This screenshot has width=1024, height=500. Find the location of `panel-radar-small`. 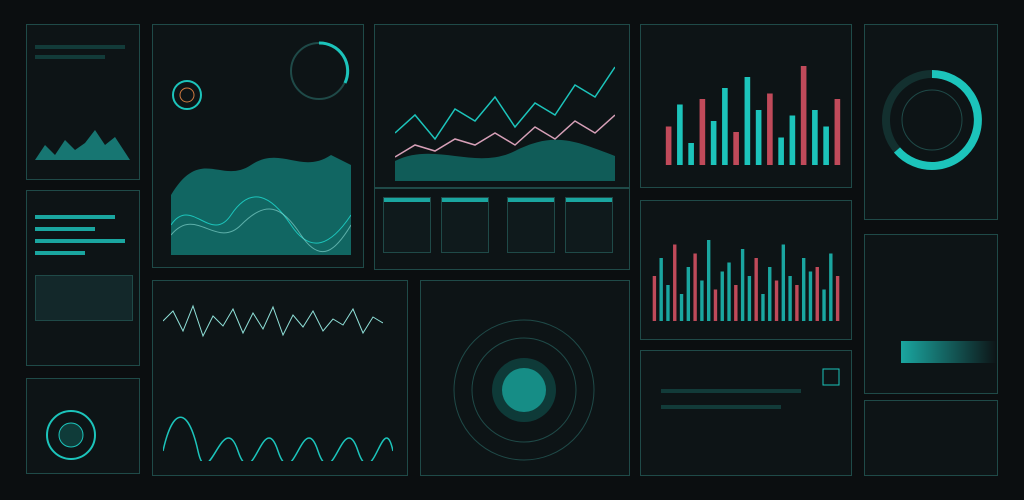

panel-radar-small is located at coordinates (83, 426).